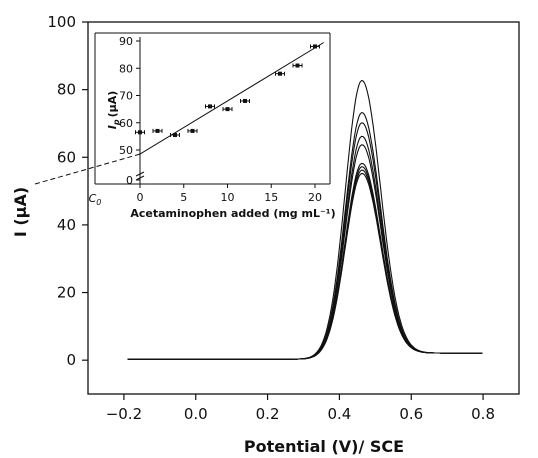  Describe the element at coordinates (67, 191) in the screenshot. I see `main-y-ticks: 0 20 40 60 80 100` at that location.